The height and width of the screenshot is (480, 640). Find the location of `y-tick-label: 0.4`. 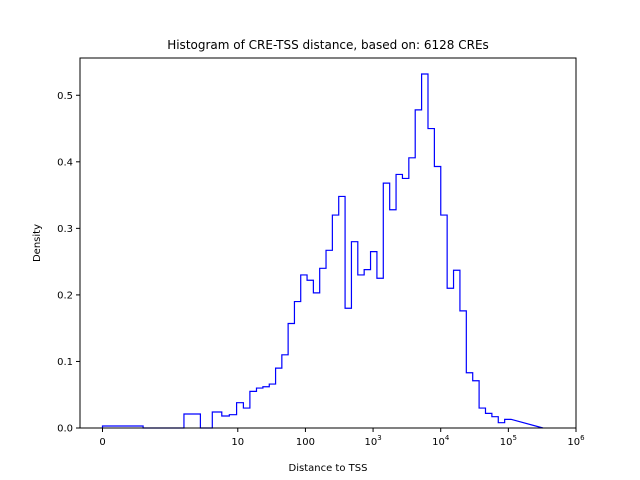

y-tick-label: 0.4 is located at coordinates (65, 162).